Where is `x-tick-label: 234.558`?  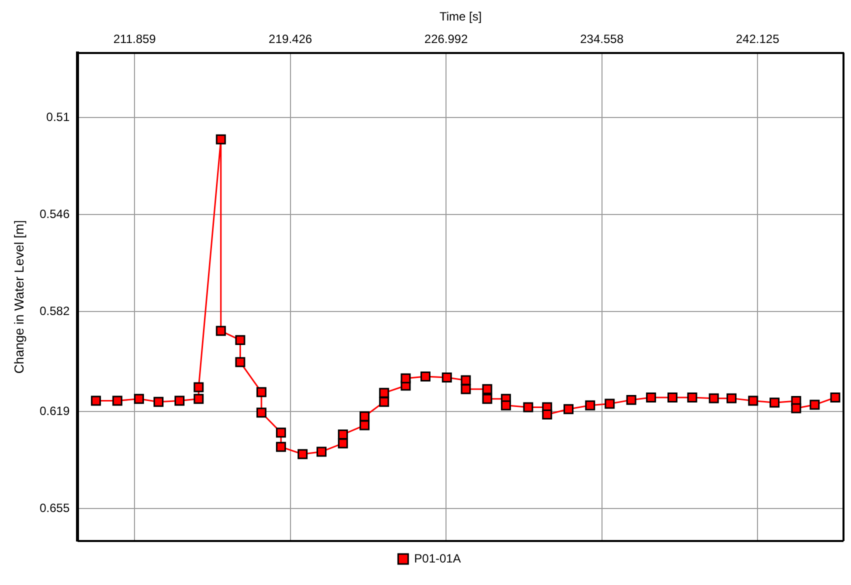 x-tick-label: 234.558 is located at coordinates (602, 39).